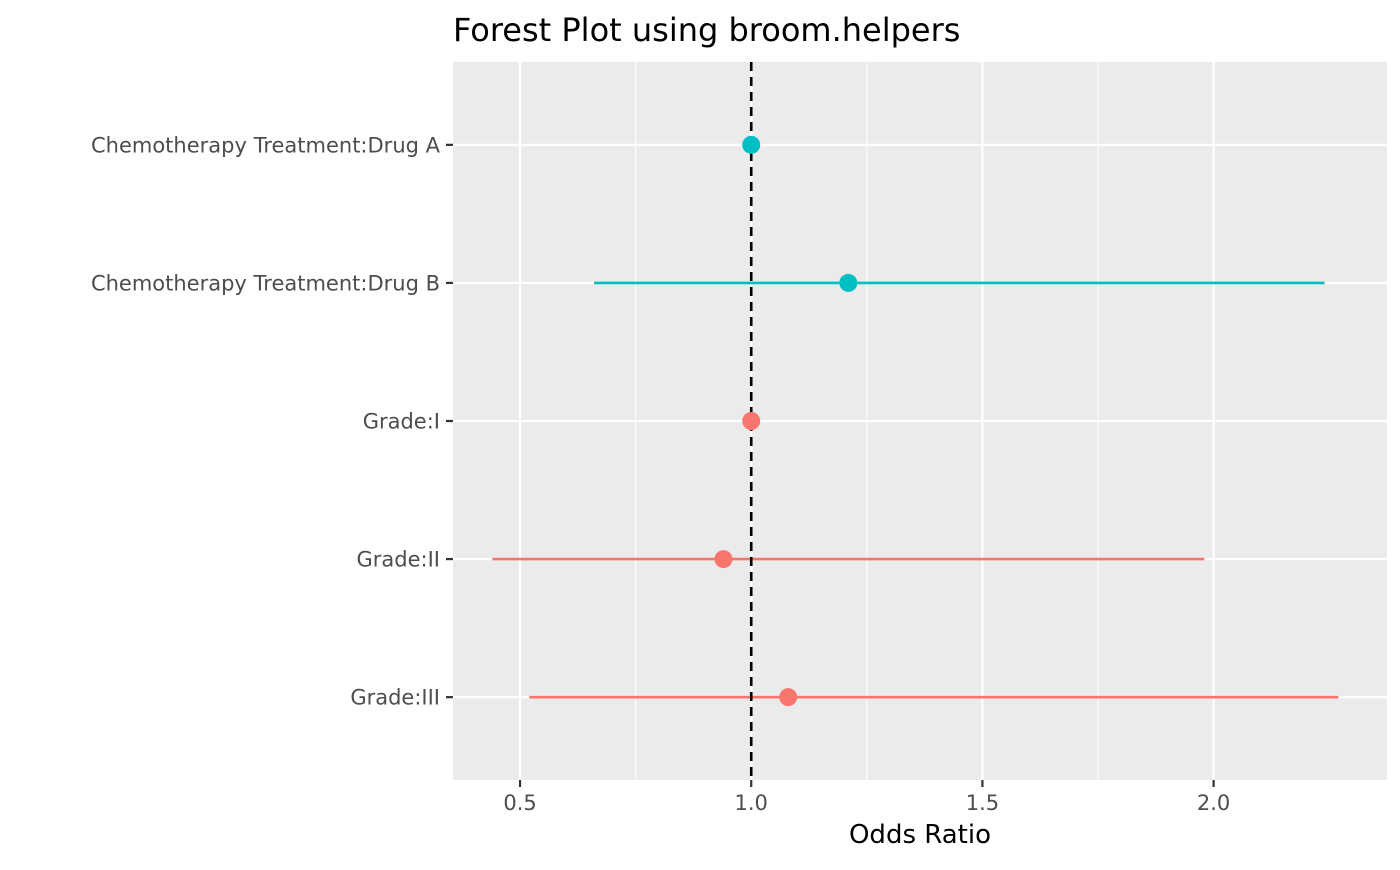 This screenshot has height=870, width=1400. Describe the element at coordinates (399, 560) in the screenshot. I see `y-tick-label: Grade:II` at that location.